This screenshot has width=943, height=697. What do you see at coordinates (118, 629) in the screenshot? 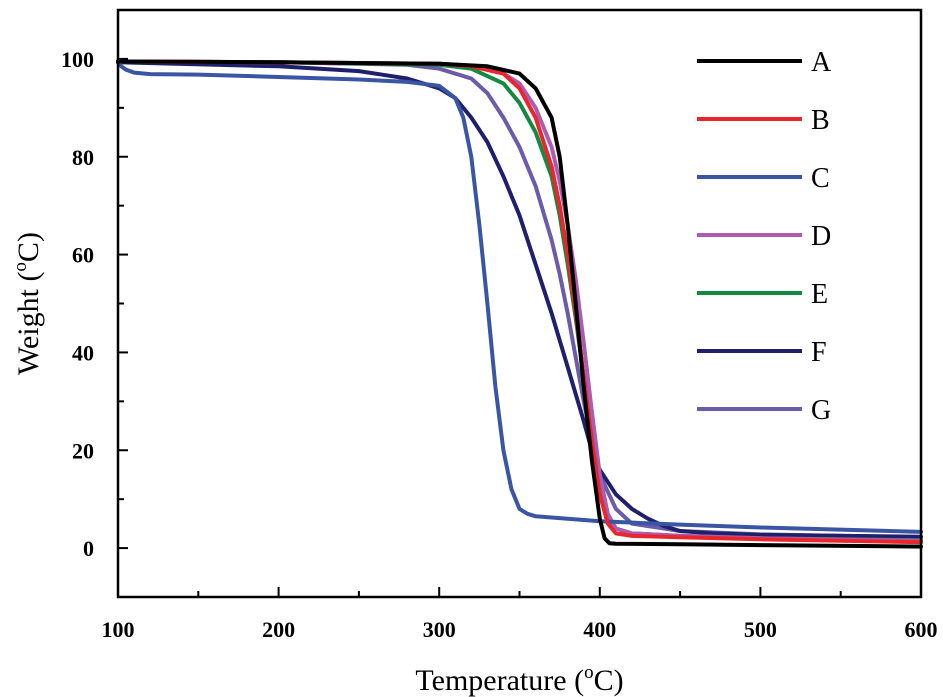
I see `x-tick-label: 100` at bounding box center [118, 629].